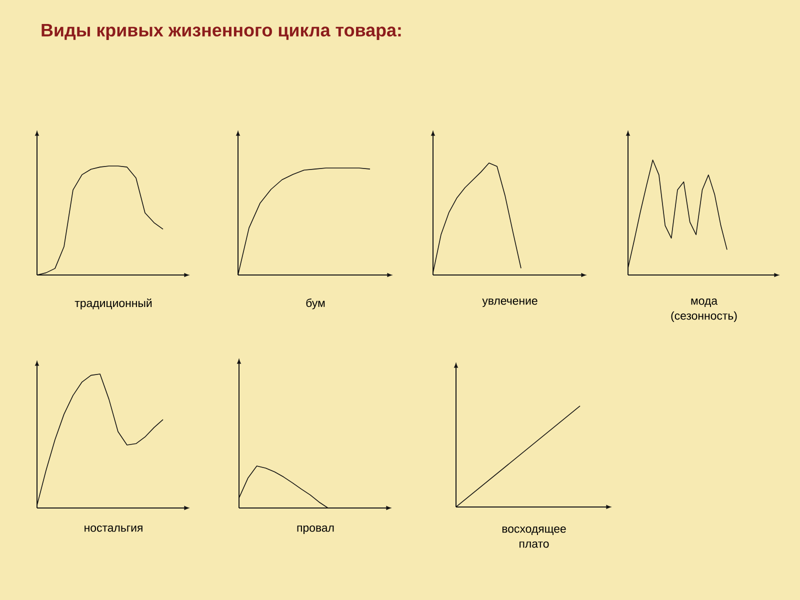  I want to click on x-axis-title: мода (сезонность), so click(704, 310).